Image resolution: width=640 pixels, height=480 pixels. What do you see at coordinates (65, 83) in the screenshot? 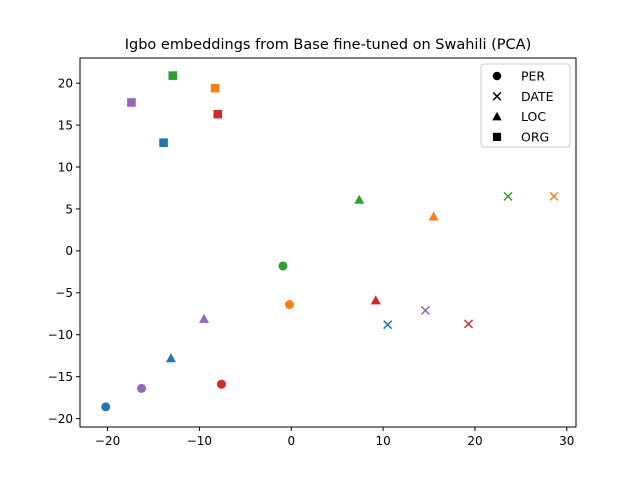
I see `y-tick-label: 20` at bounding box center [65, 83].